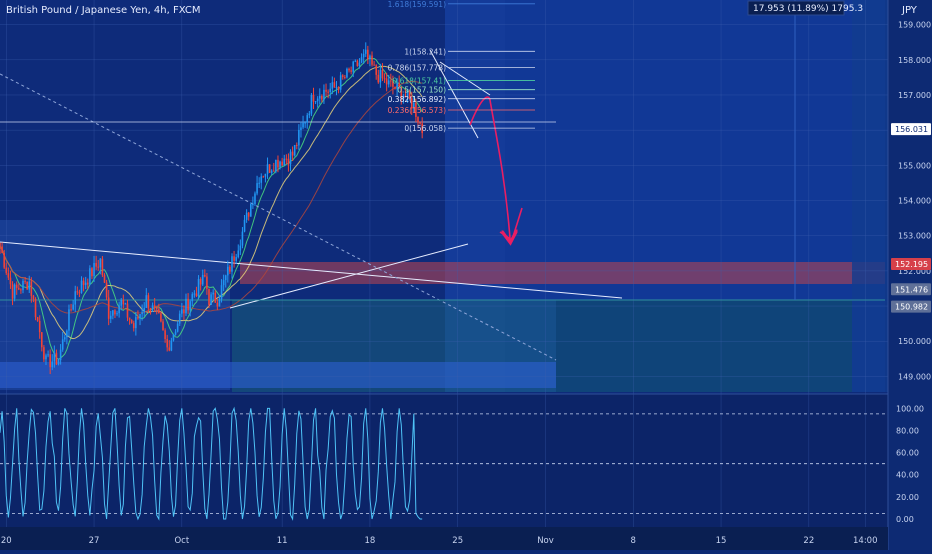 Image resolution: width=932 pixels, height=554 pixels. What do you see at coordinates (633, 541) in the screenshot?
I see `time-tick-label: 8` at bounding box center [633, 541].